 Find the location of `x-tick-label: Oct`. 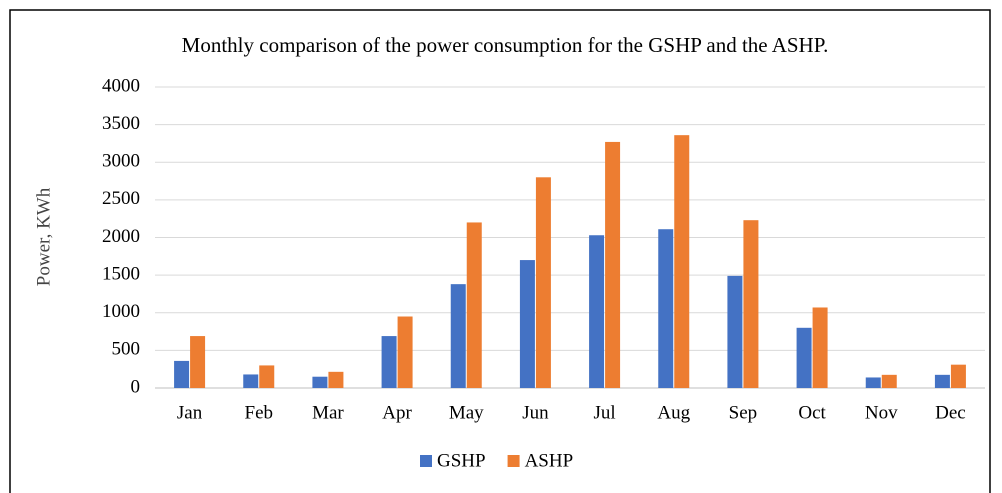

x-tick-label: Oct is located at coordinates (812, 412).